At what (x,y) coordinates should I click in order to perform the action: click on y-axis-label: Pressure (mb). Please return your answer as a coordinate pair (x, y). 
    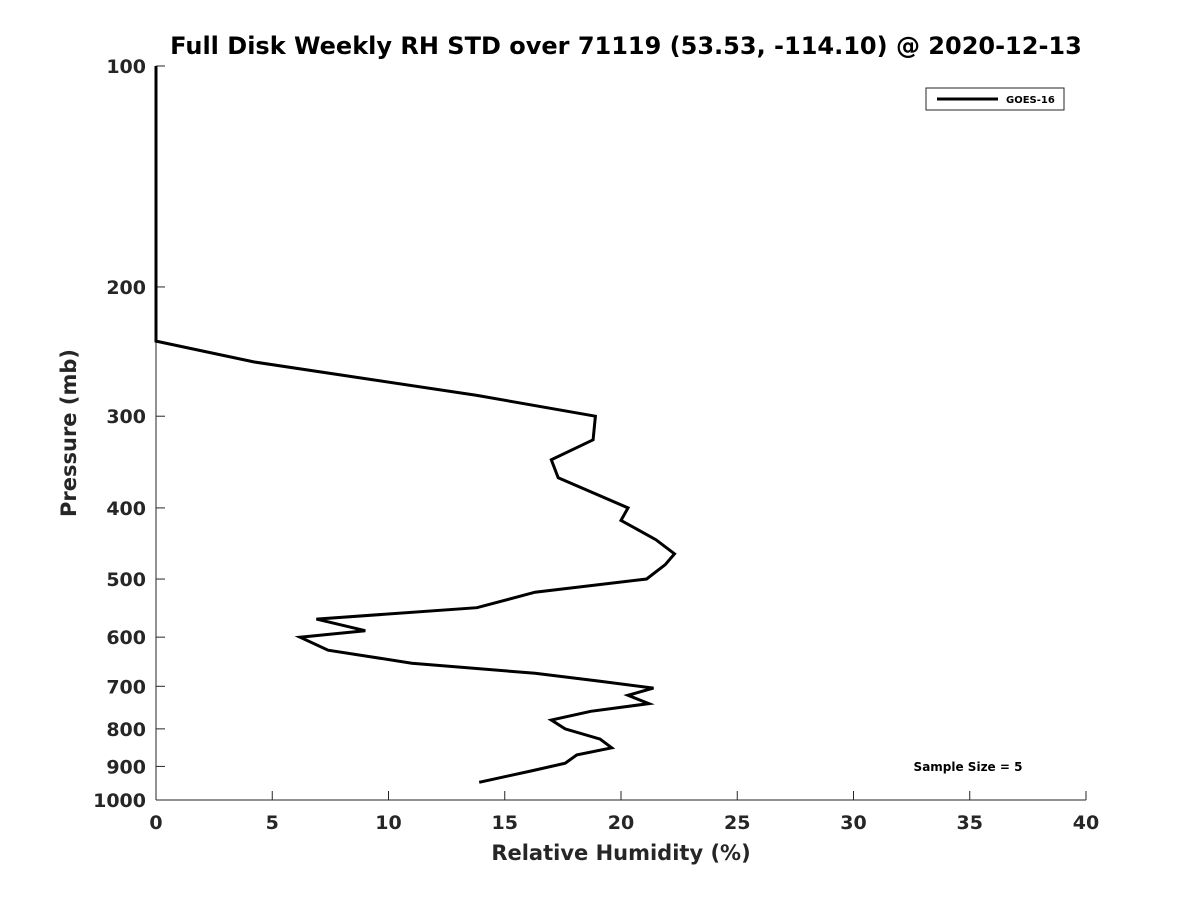
    Looking at the image, I should click on (69, 433).